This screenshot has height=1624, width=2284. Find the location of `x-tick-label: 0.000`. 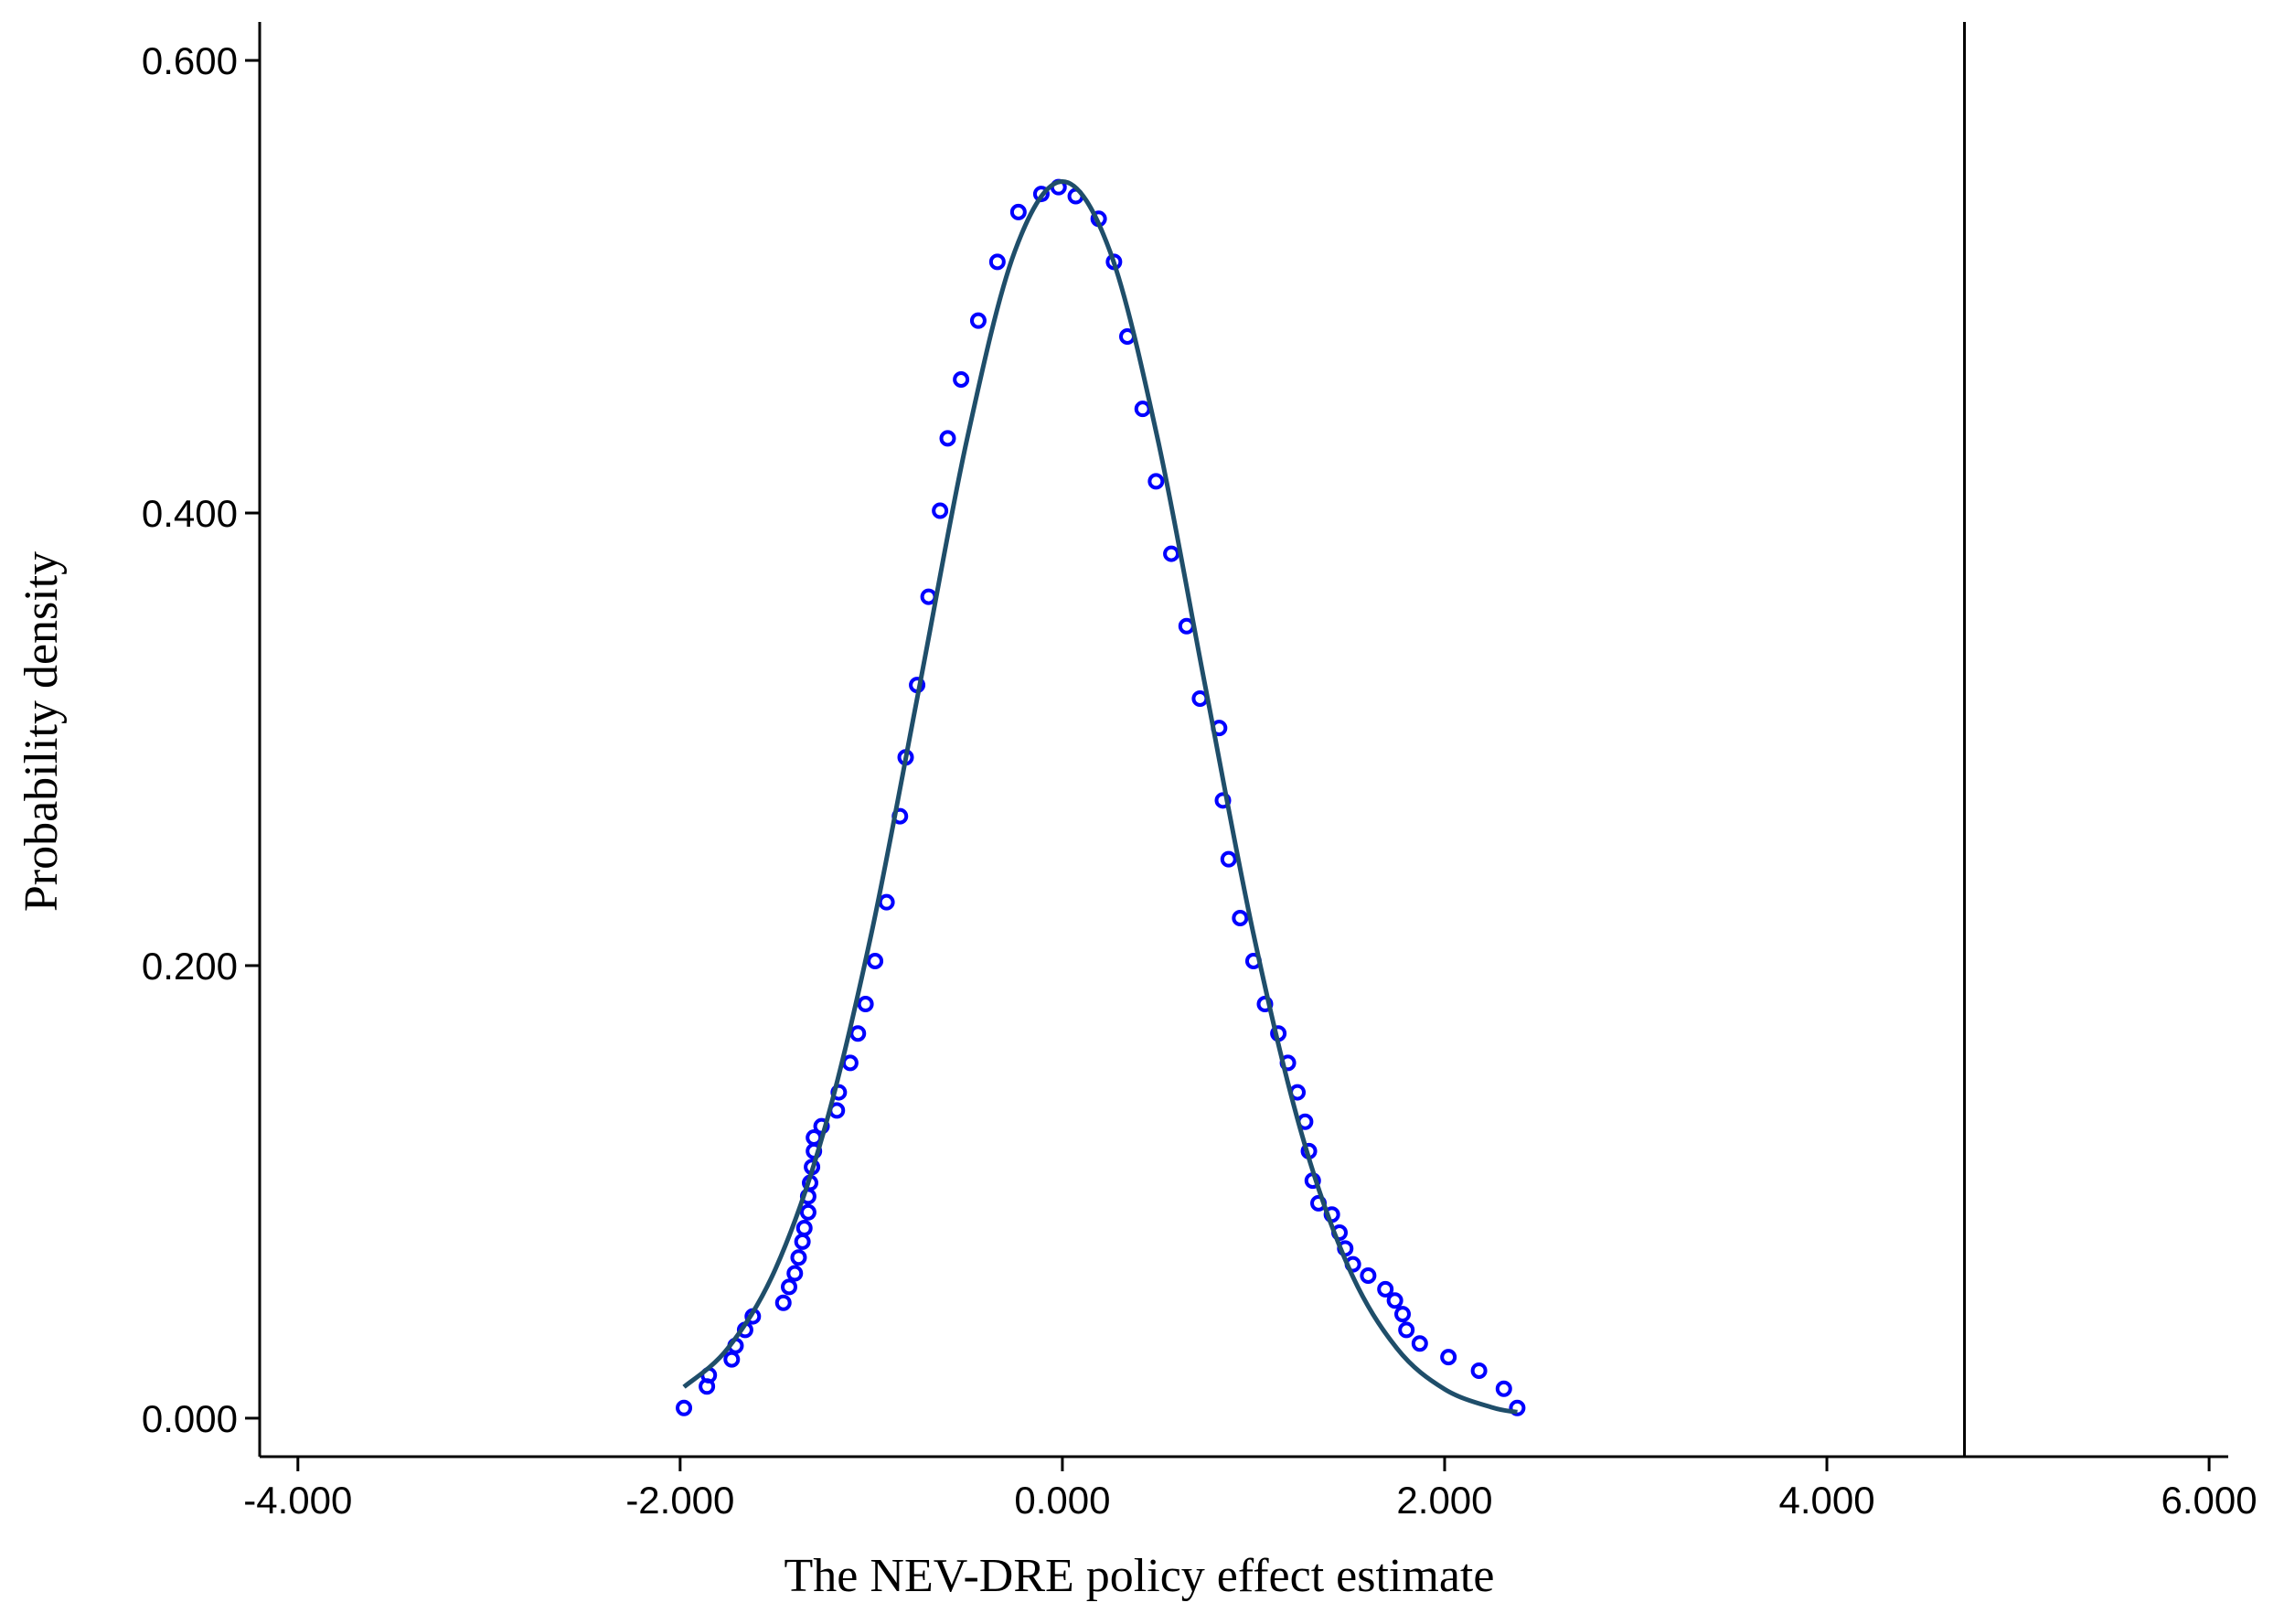

x-tick-label: 0.000 is located at coordinates (1062, 1500).